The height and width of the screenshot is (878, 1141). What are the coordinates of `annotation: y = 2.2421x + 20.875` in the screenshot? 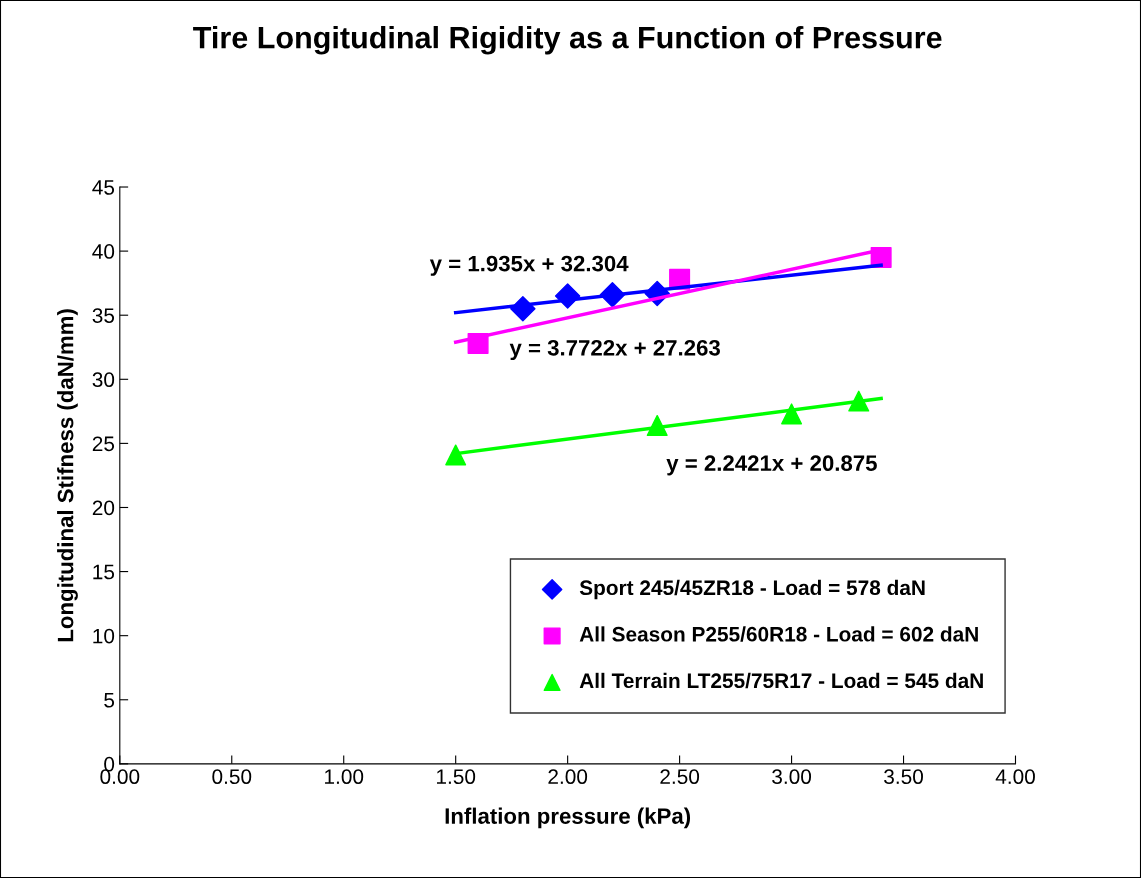 It's located at (771, 465).